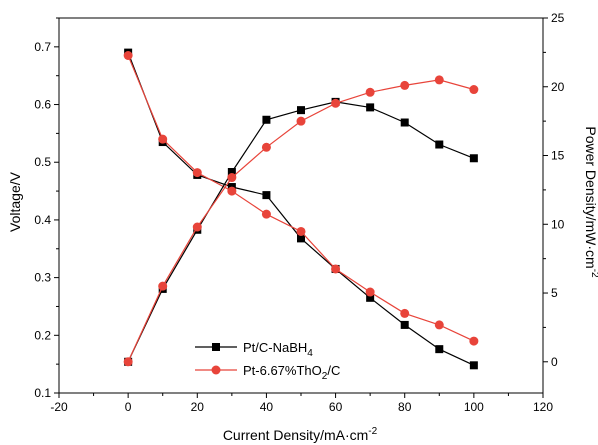 Image resolution: width=598 pixels, height=445 pixels. What do you see at coordinates (42, 220) in the screenshot?
I see `y-left-tick-label: 0.4` at bounding box center [42, 220].